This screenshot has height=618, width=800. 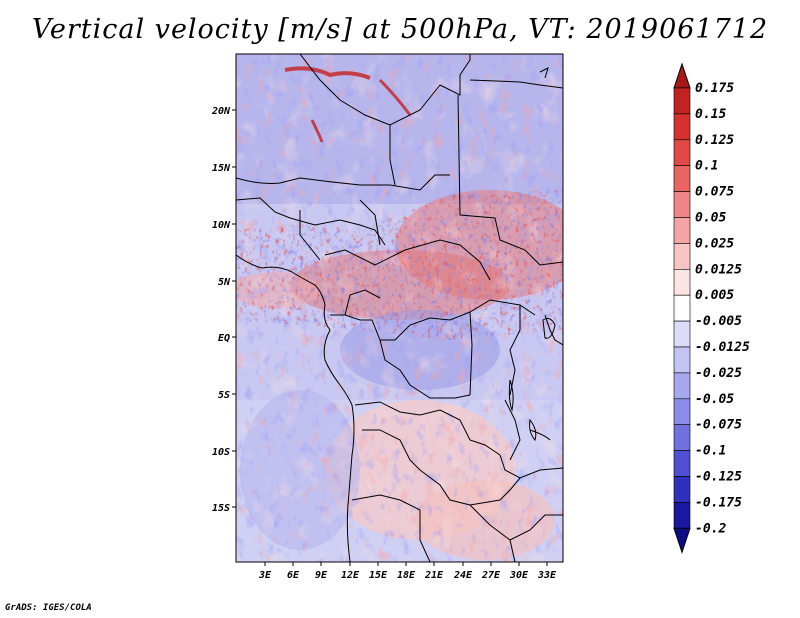 I want to click on longitude-labels: 3E 6E 9E 12E 15E 18E 21E 24E 27E 30E 33E, so click(x=407, y=575).